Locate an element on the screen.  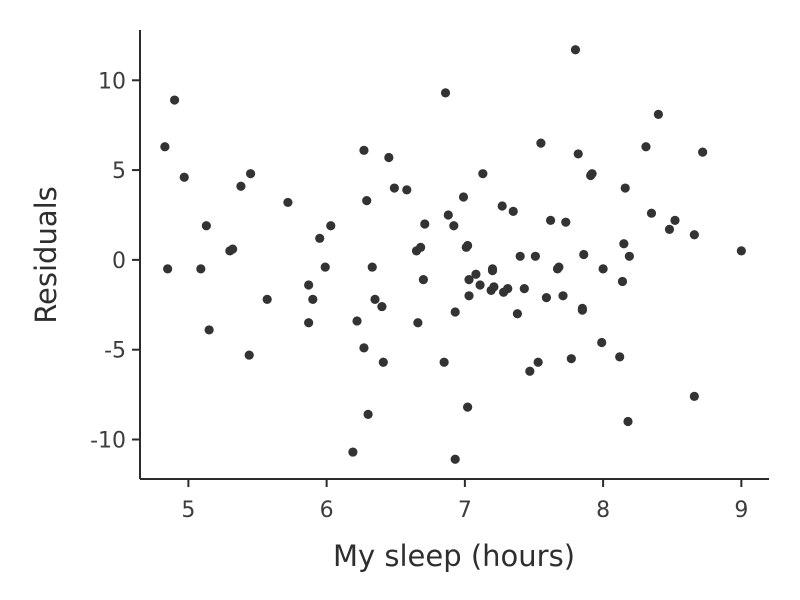
x-tick-label: 7 is located at coordinates (465, 510).